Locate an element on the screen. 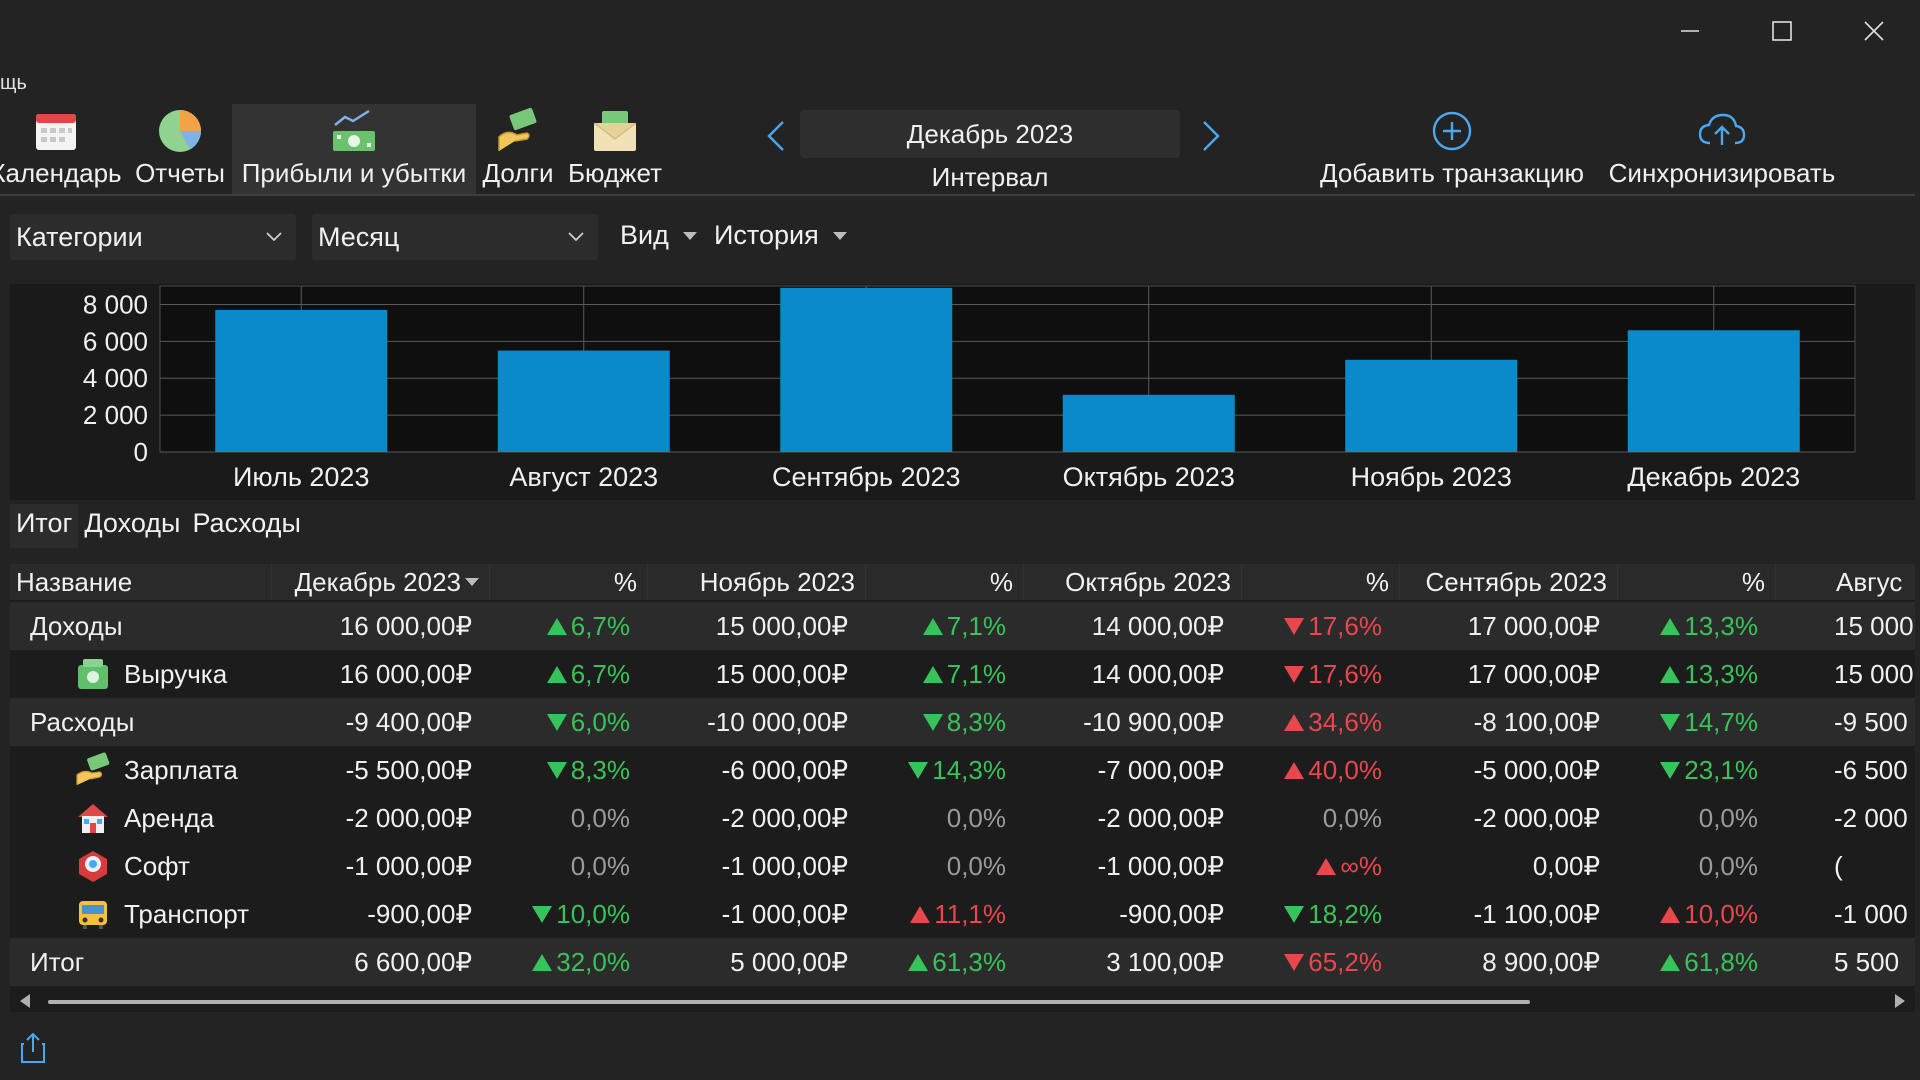 This screenshot has width=1920, height=1080. percent-change-cell: 6,0% is located at coordinates (569, 722).